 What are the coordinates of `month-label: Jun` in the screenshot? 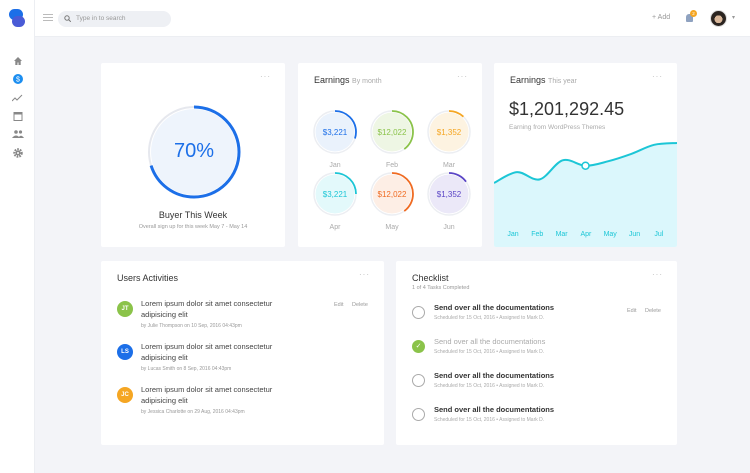 It's located at (449, 227).